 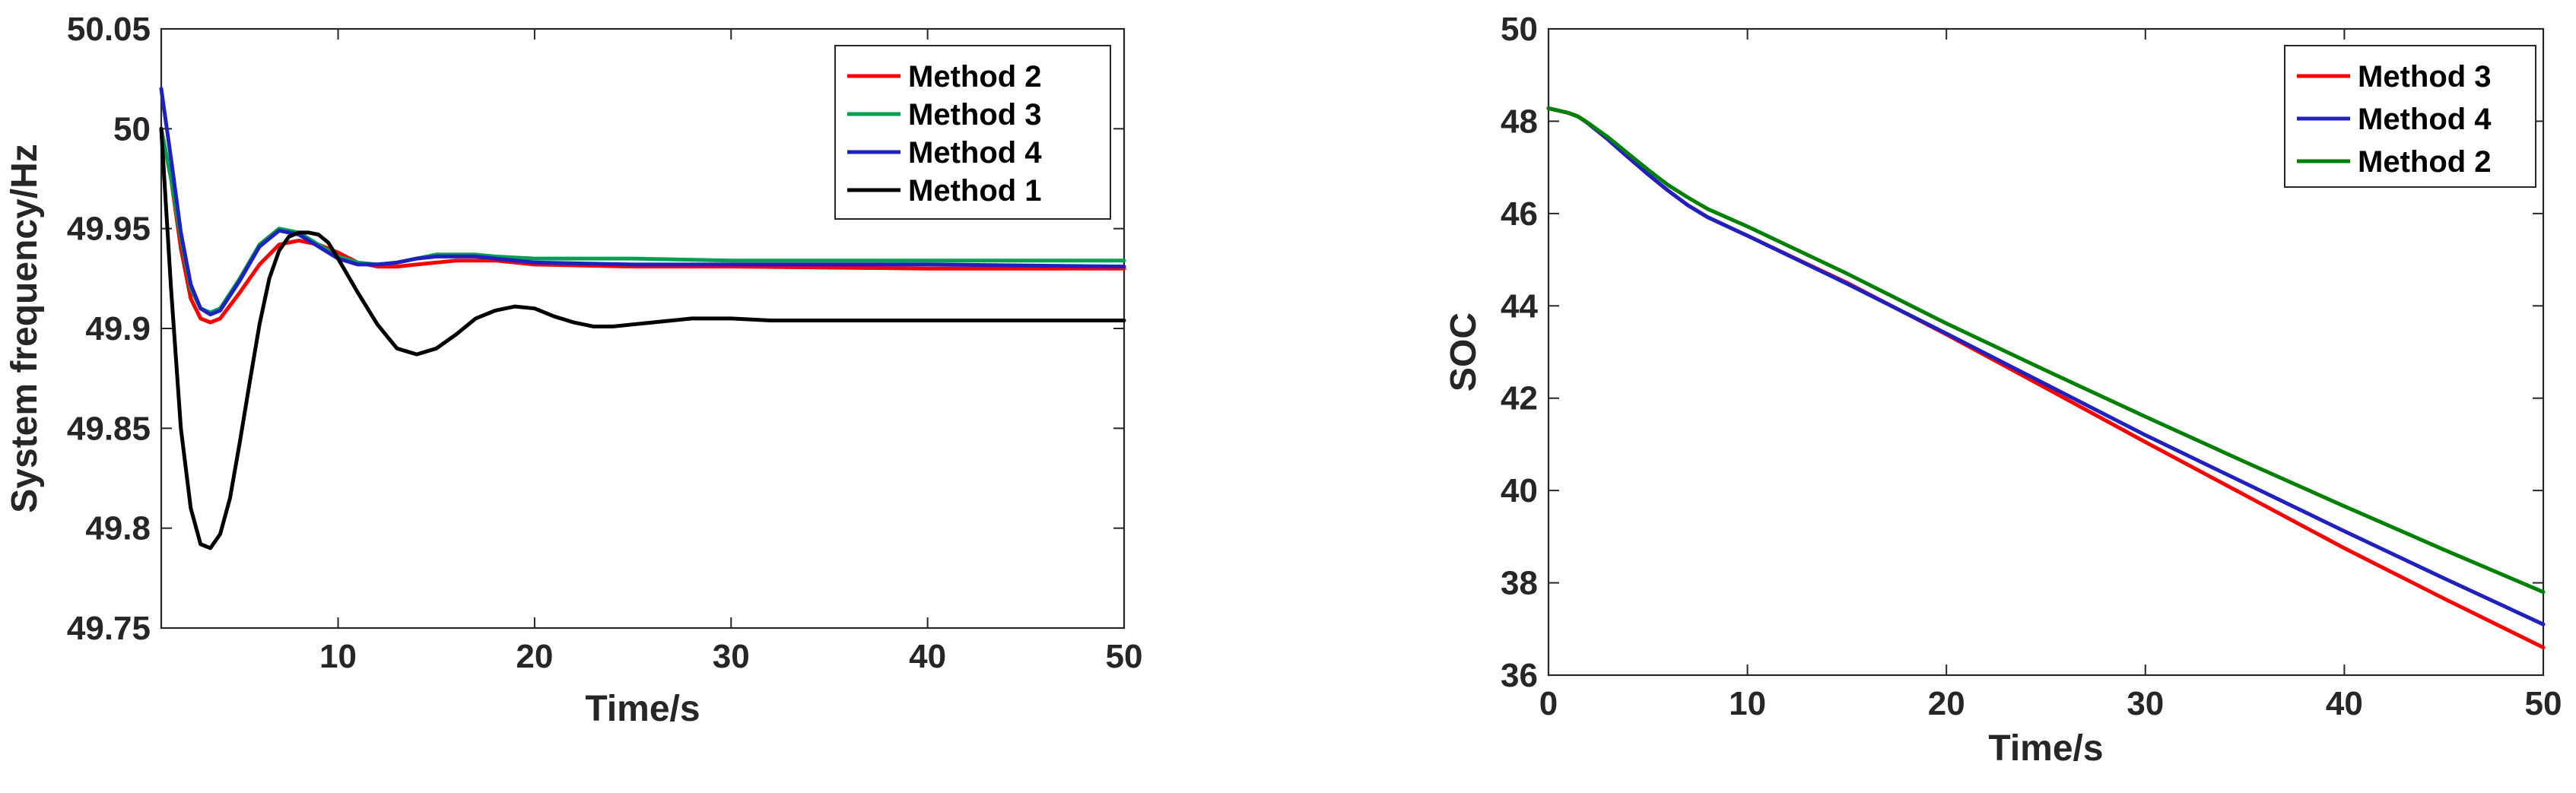 I want to click on legend-box, so click(x=2410, y=116).